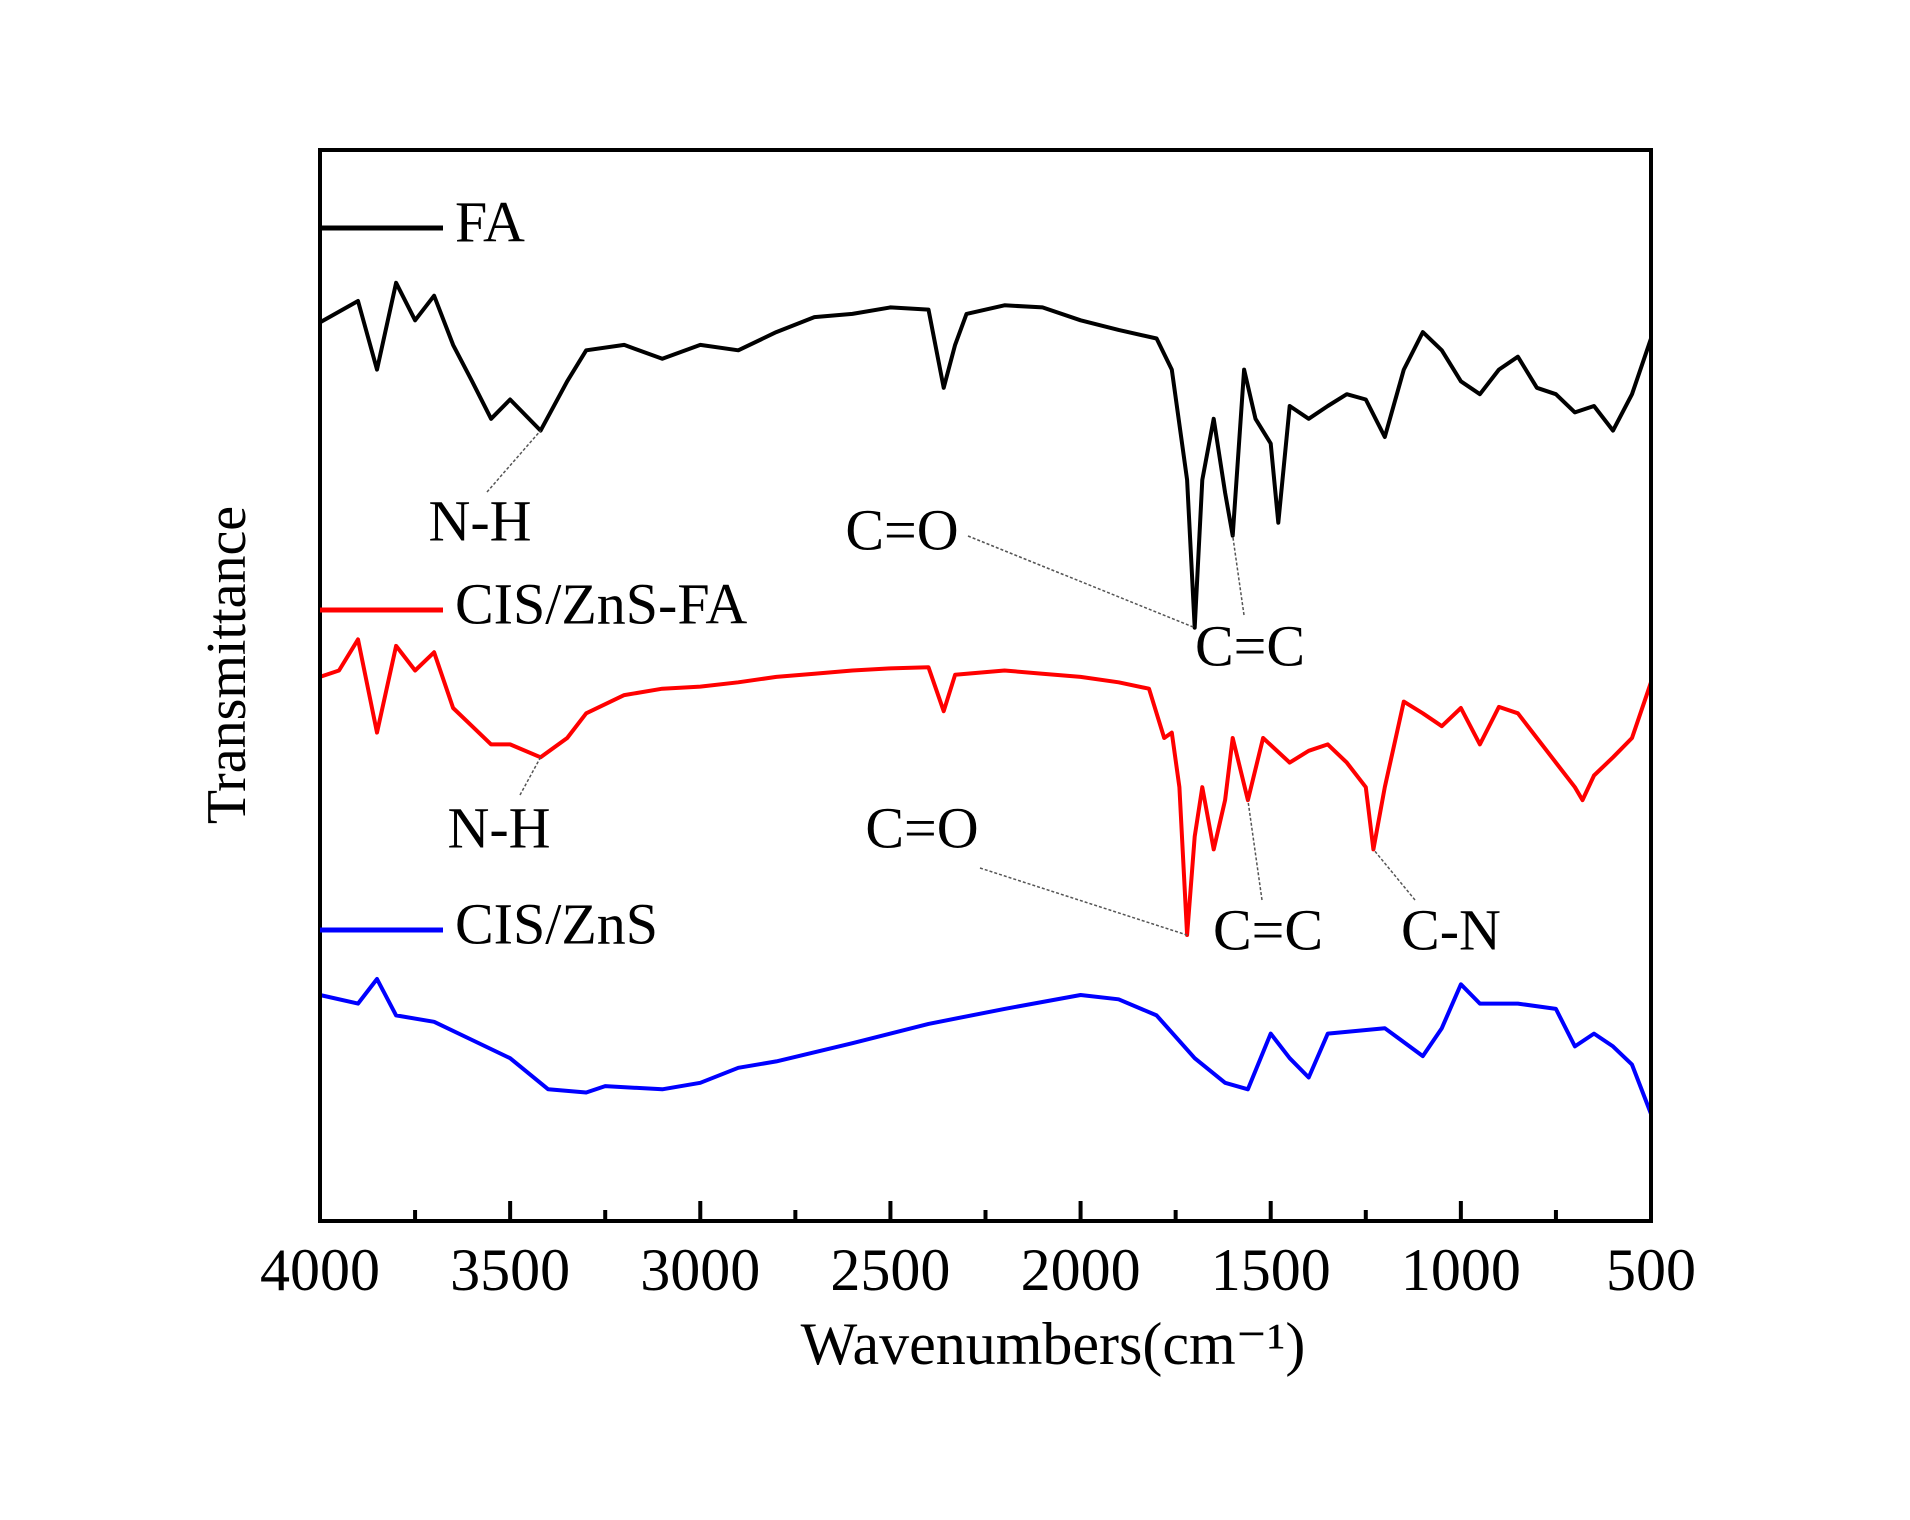 The height and width of the screenshot is (1520, 1910). What do you see at coordinates (601, 603) in the screenshot?
I see `legend-label: CIS/ZnS-FA` at bounding box center [601, 603].